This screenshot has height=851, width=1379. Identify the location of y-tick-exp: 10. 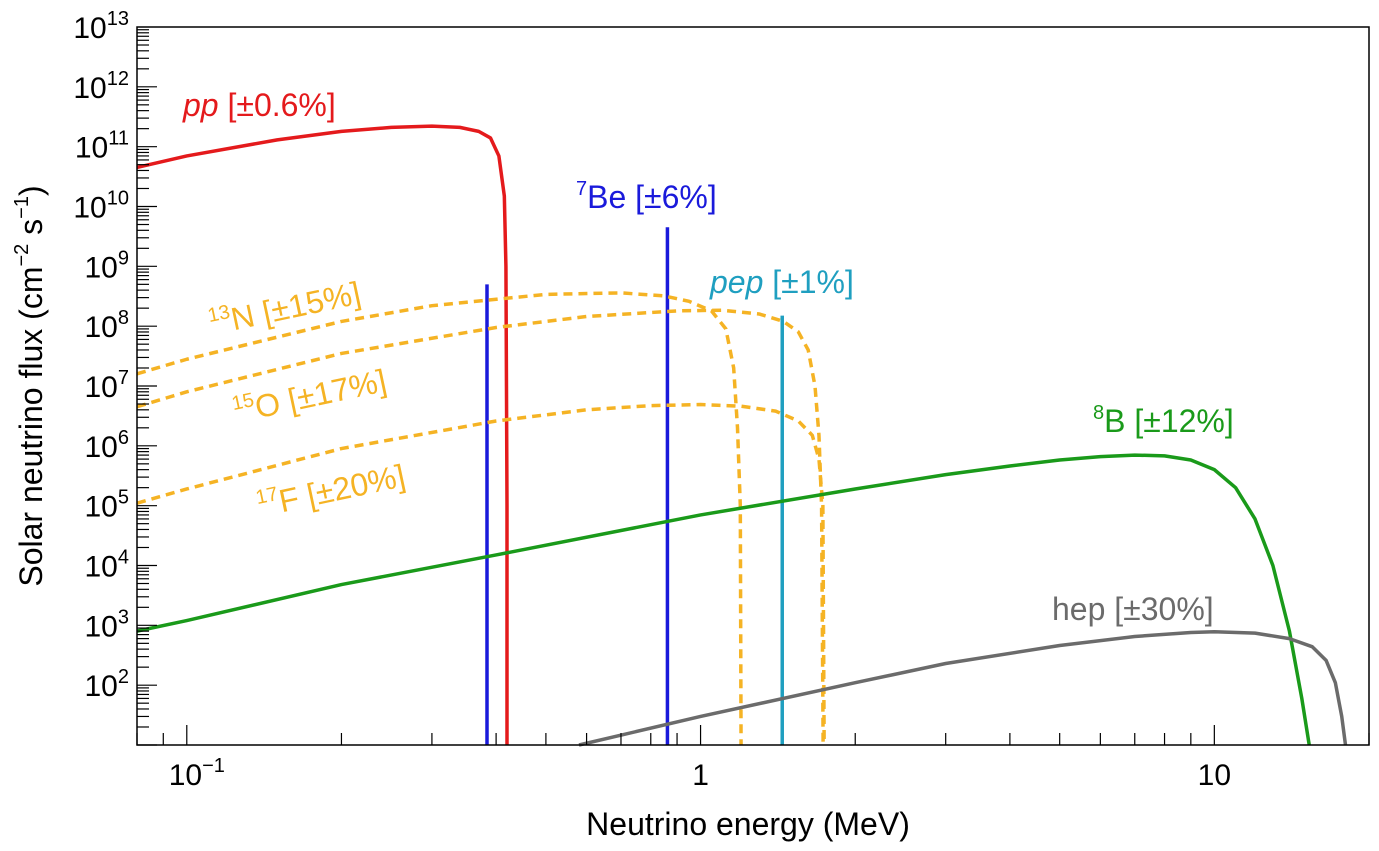
(118, 199).